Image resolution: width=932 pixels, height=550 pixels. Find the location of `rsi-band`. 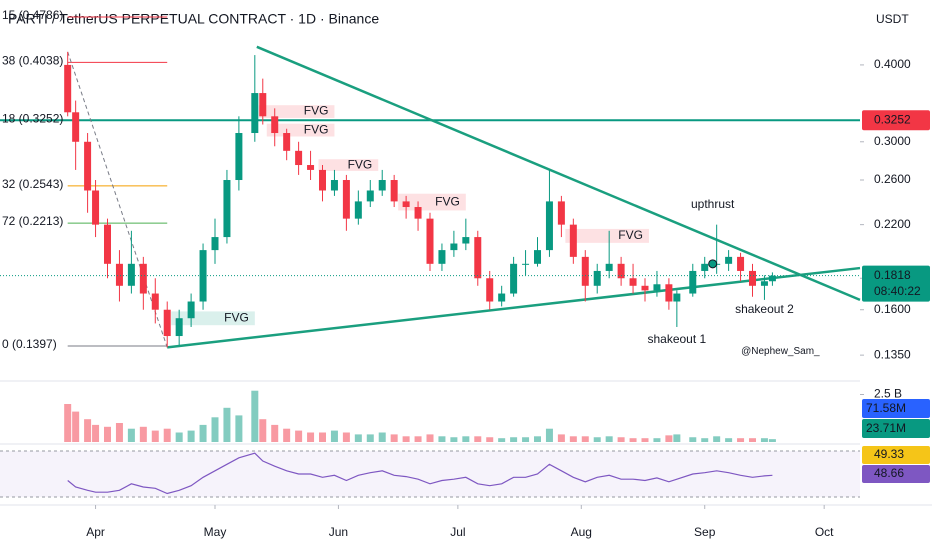

rsi-band is located at coordinates (430, 474).